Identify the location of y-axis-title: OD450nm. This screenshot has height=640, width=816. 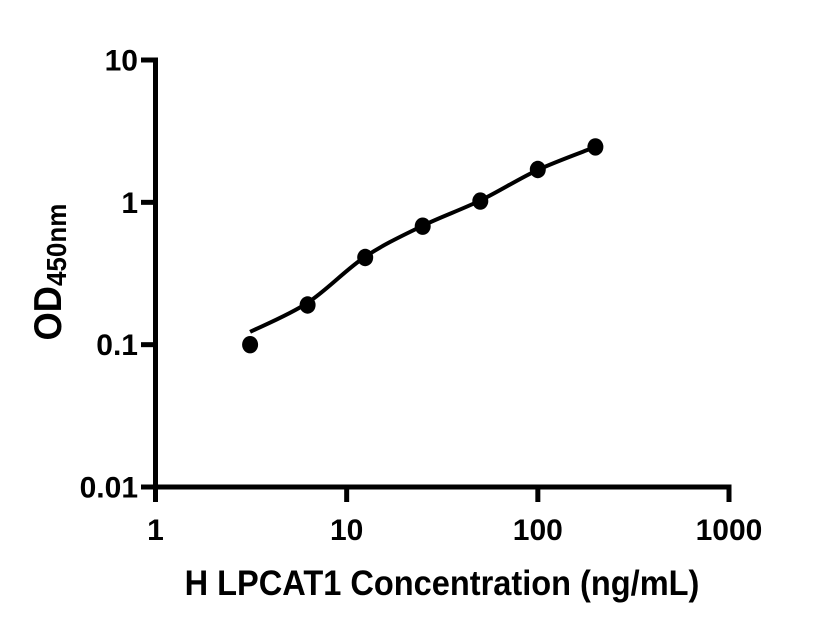
(49, 272).